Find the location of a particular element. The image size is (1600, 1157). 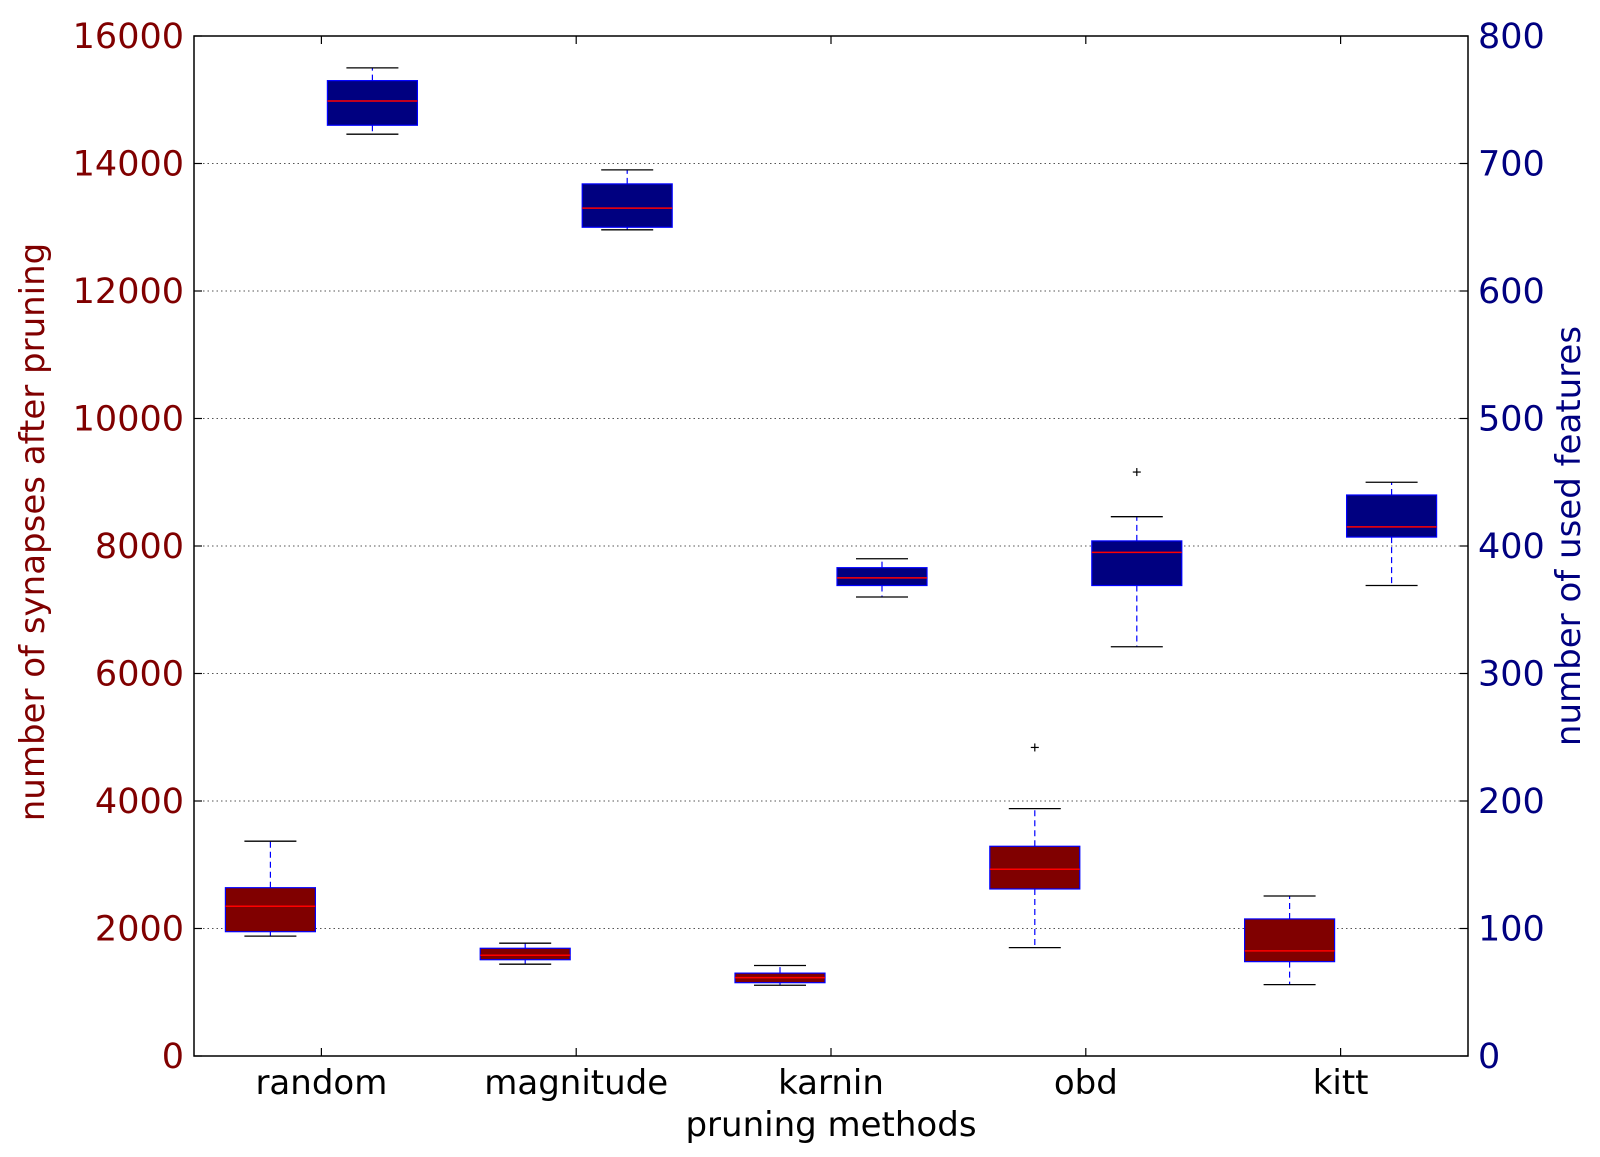

x-tick-label: magnitude is located at coordinates (576, 1083).